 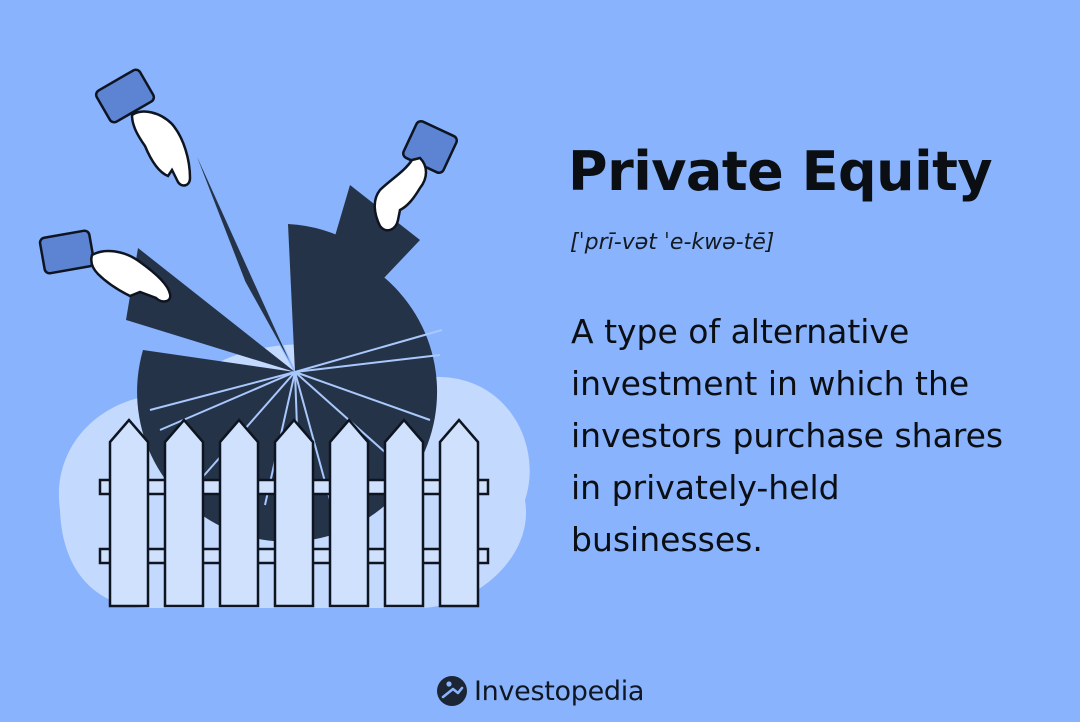 I want to click on page-title: Private Equity, so click(x=780, y=171).